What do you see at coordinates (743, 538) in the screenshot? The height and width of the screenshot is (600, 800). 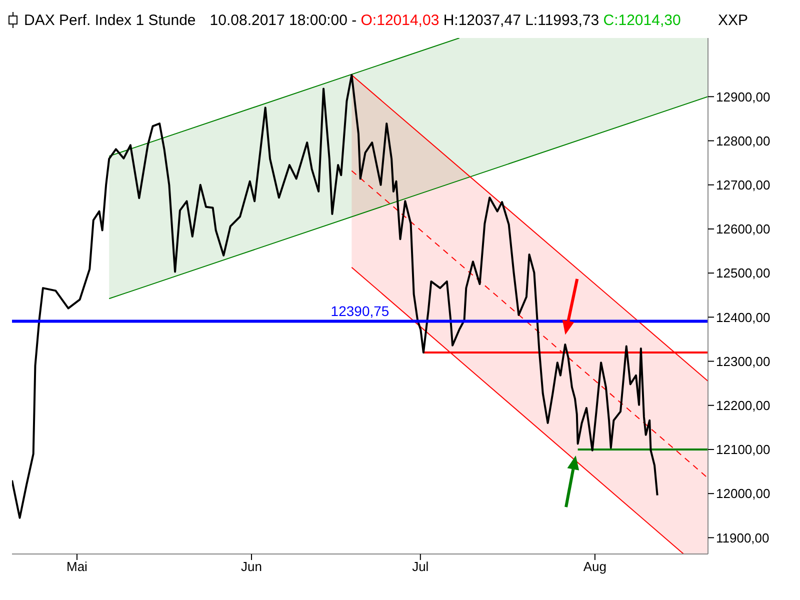 I see `y-tick-label: 11900,00` at bounding box center [743, 538].